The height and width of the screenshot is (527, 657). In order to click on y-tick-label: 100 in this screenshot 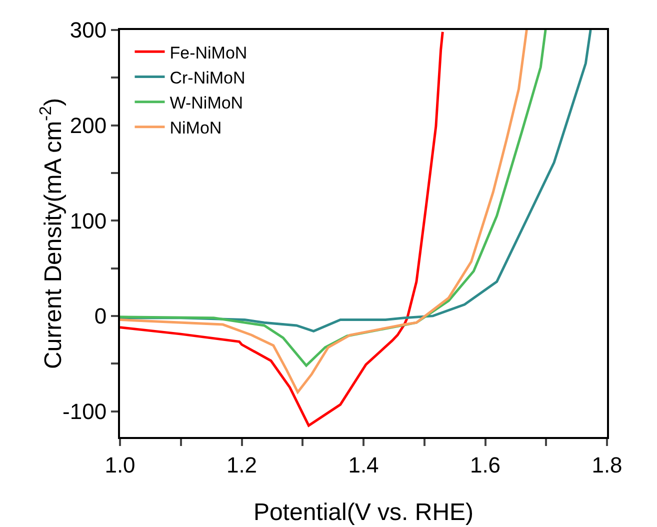, I will do `click(88, 221)`.